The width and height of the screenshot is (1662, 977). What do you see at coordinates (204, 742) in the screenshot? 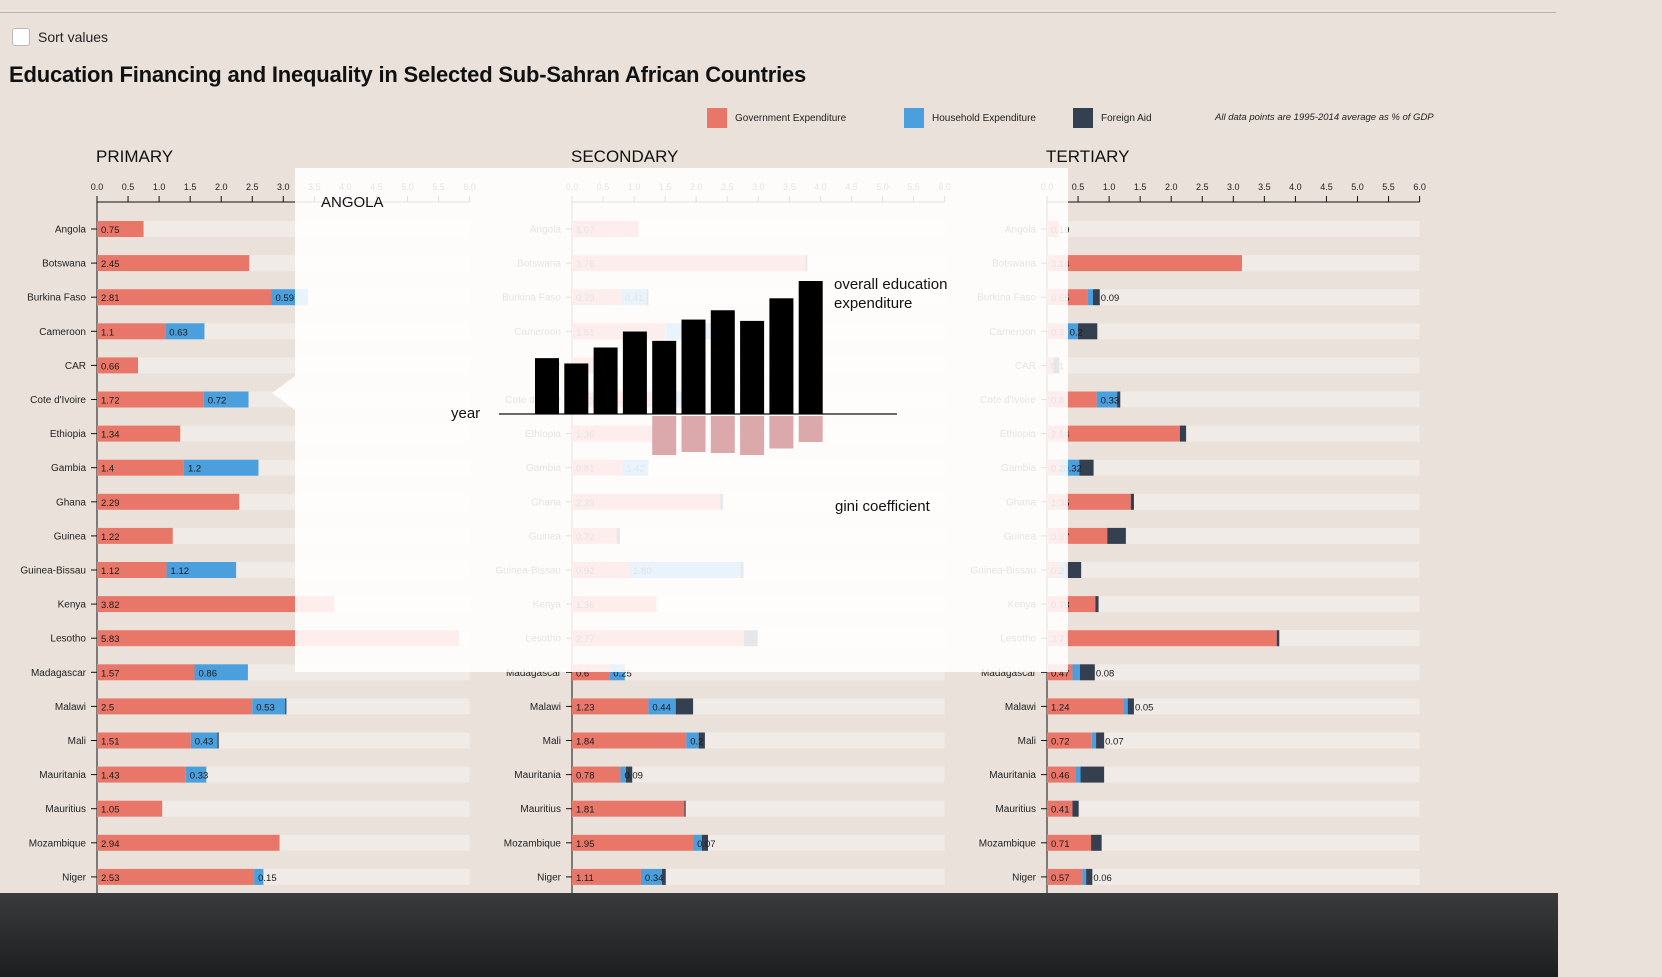
I see `data-label-household: 0.43` at bounding box center [204, 742].